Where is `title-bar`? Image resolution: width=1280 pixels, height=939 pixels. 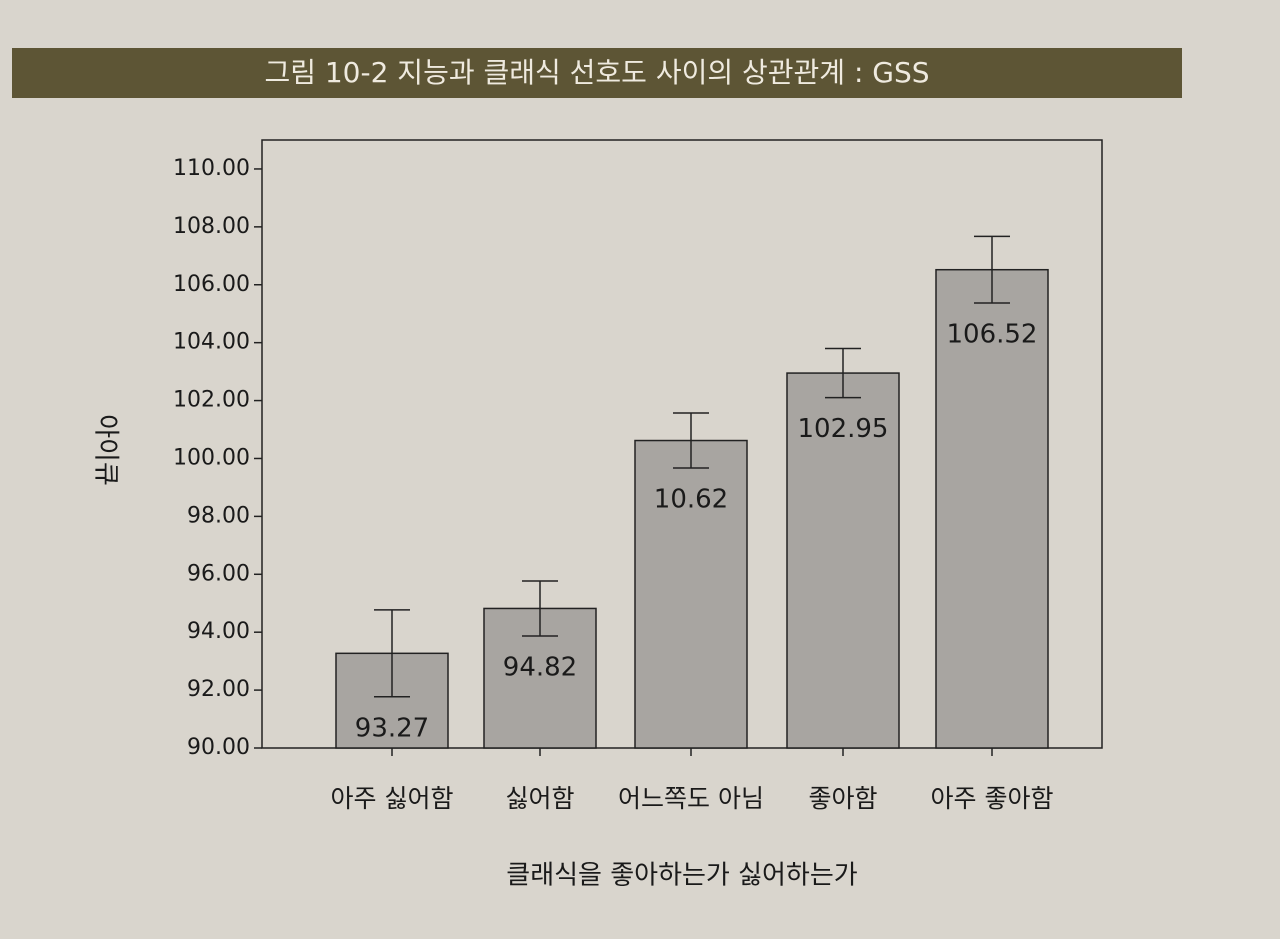
title-bar is located at coordinates (597, 73).